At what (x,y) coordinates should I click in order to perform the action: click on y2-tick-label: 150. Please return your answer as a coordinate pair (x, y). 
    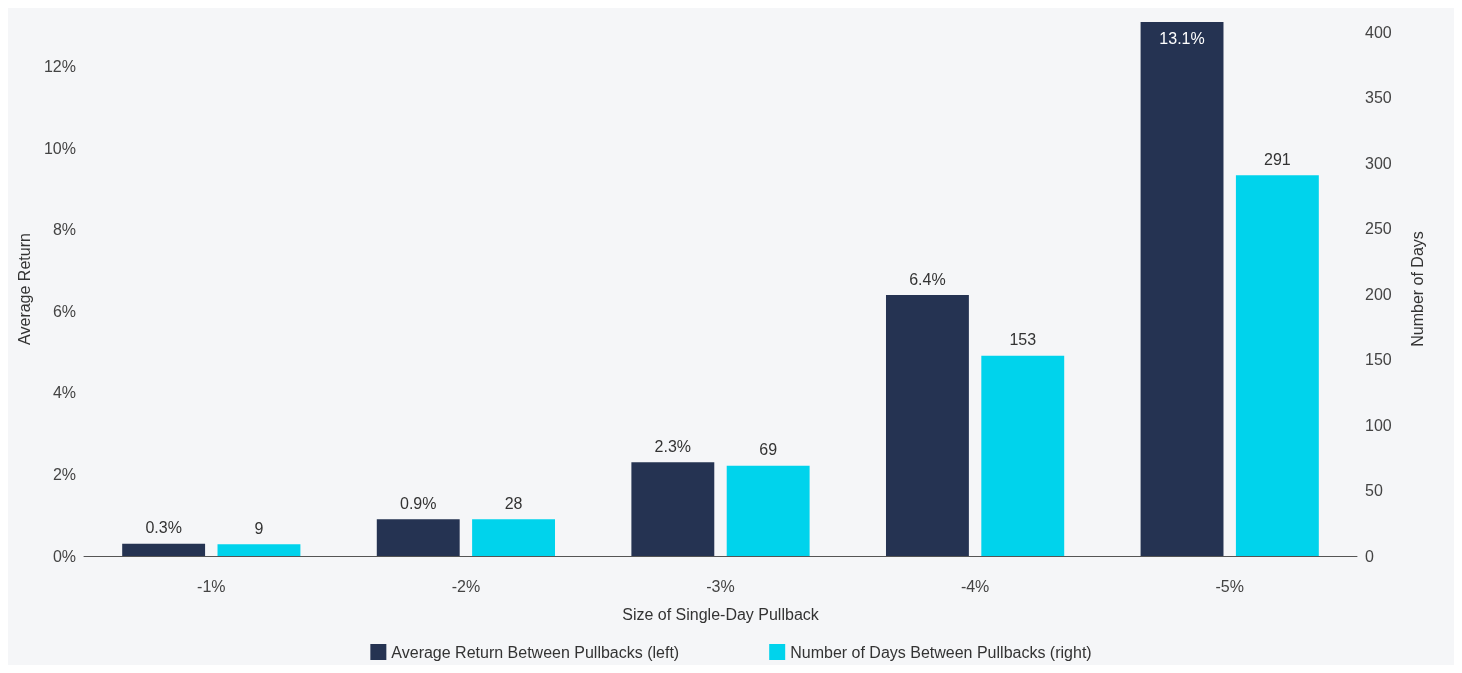
    Looking at the image, I should click on (1378, 360).